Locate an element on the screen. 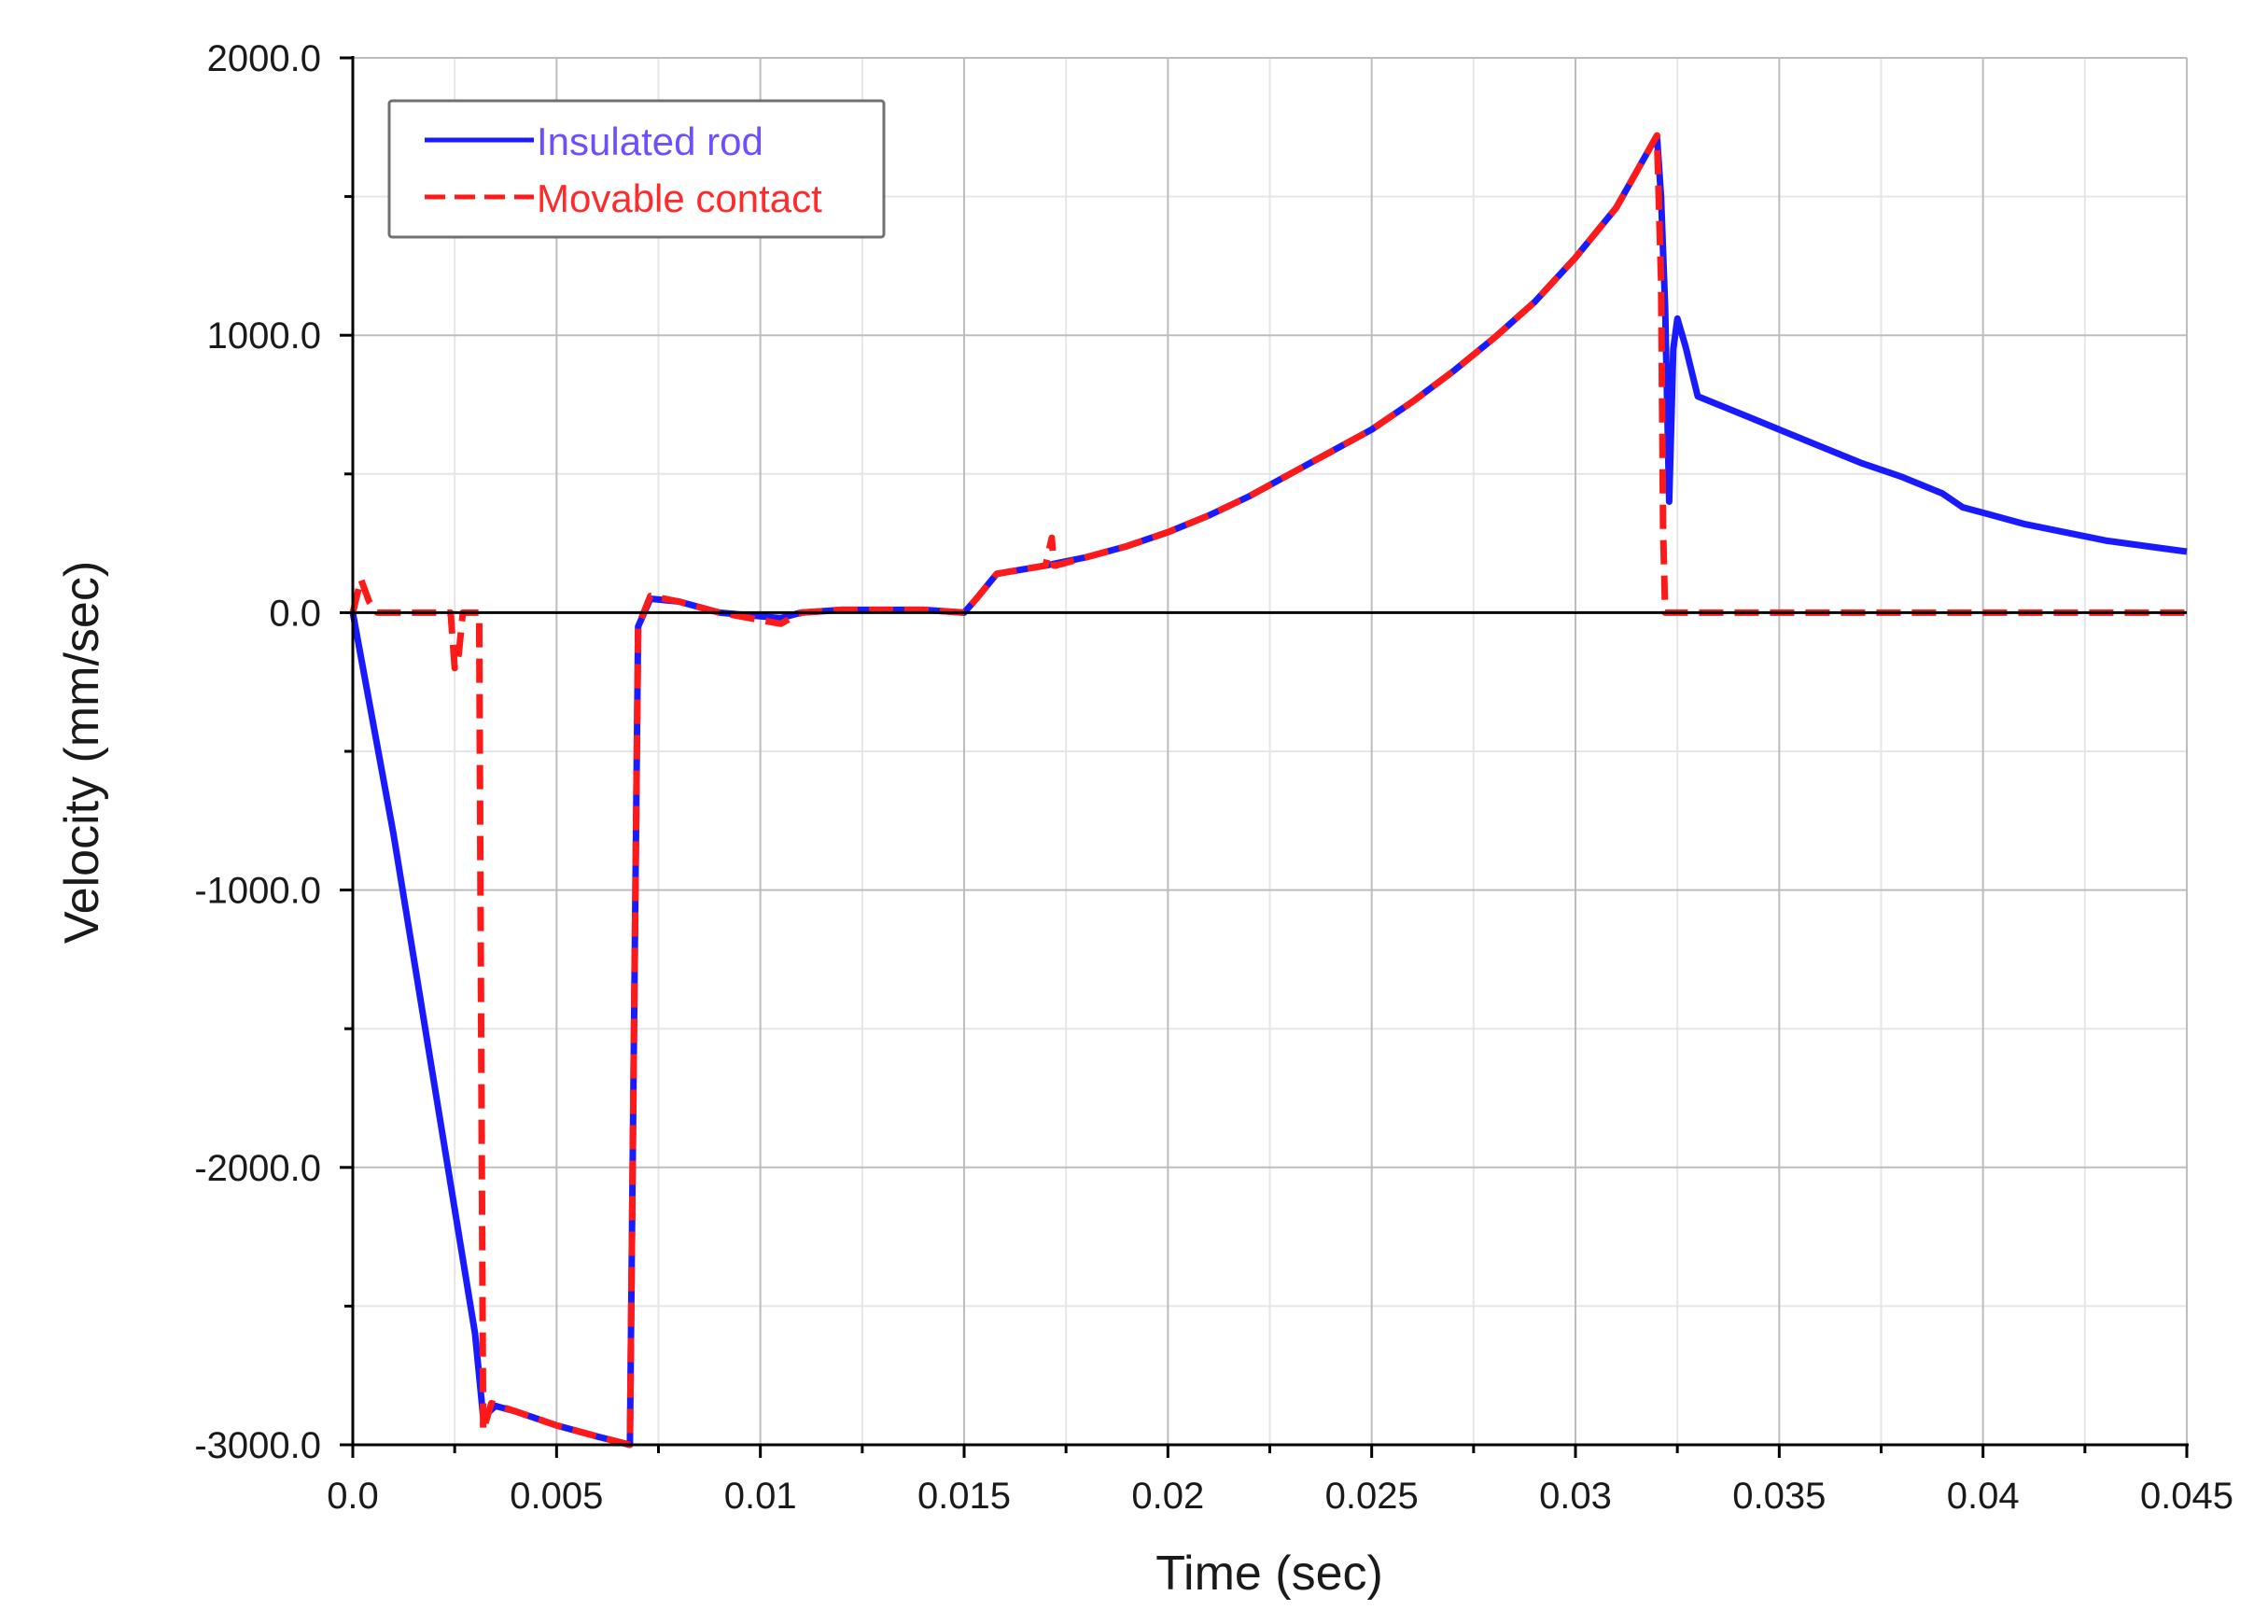  y-tick-label: 1000.0 is located at coordinates (264, 336).